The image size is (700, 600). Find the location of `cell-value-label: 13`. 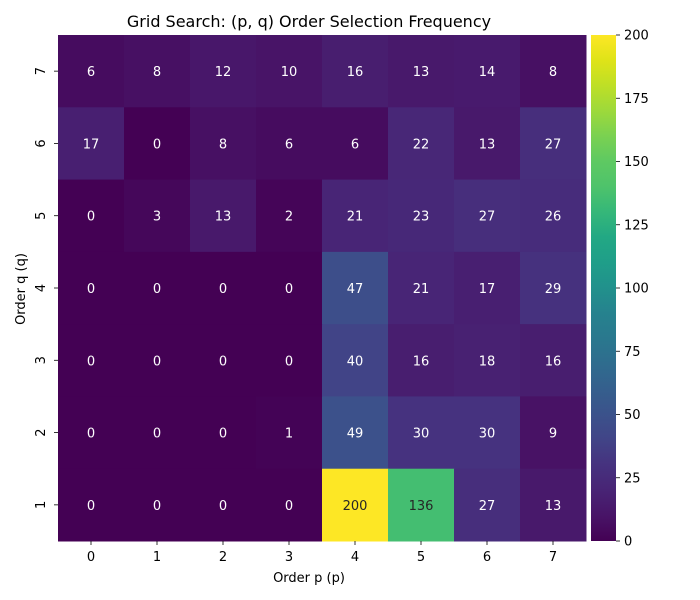

cell-value-label: 13 is located at coordinates (487, 144).